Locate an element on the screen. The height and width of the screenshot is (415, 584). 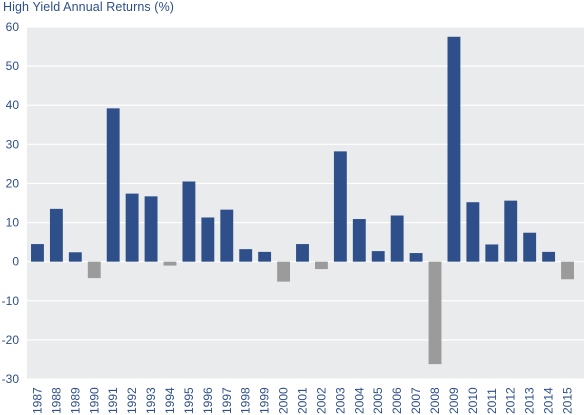
x-tick-label: 2015 is located at coordinates (568, 400).